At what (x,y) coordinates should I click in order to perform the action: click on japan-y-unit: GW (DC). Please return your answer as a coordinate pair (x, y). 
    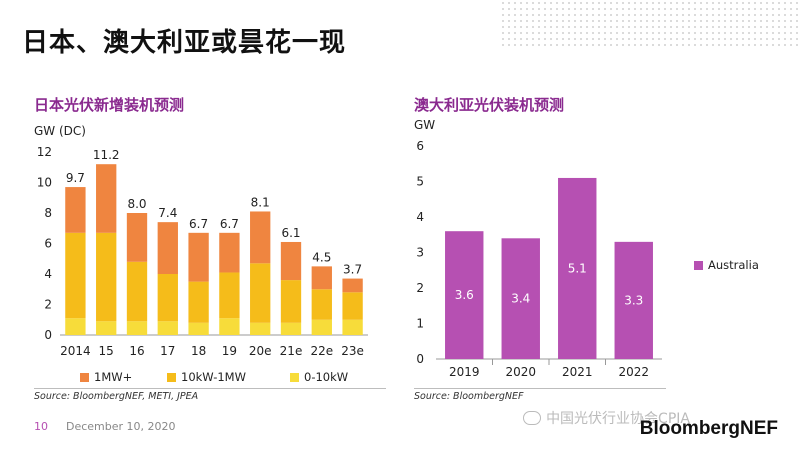
    Looking at the image, I should click on (60, 131).